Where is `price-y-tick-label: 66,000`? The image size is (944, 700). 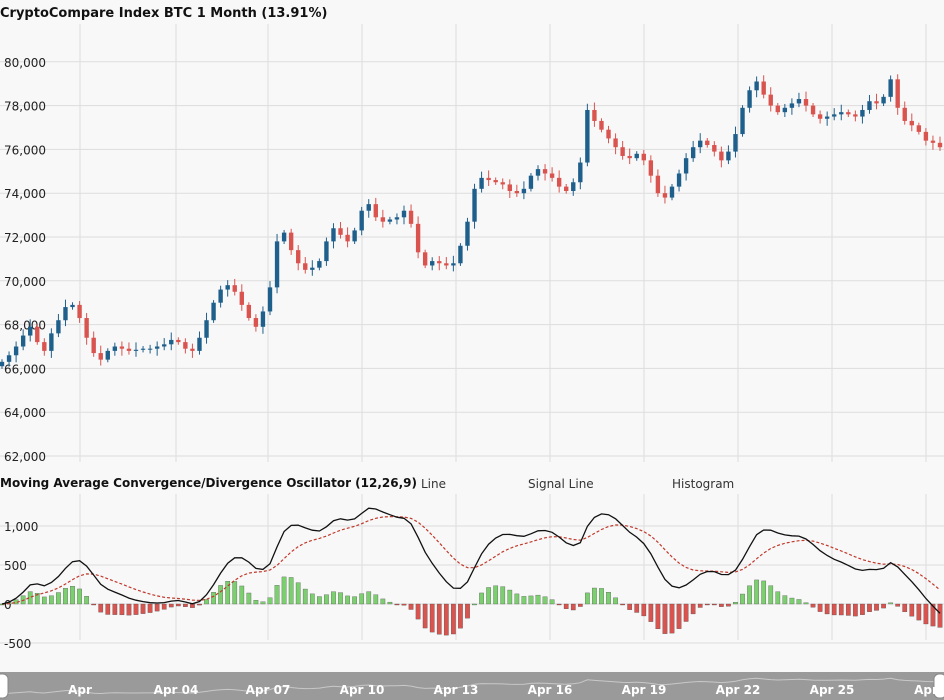 price-y-tick-label: 66,000 is located at coordinates (25, 369).